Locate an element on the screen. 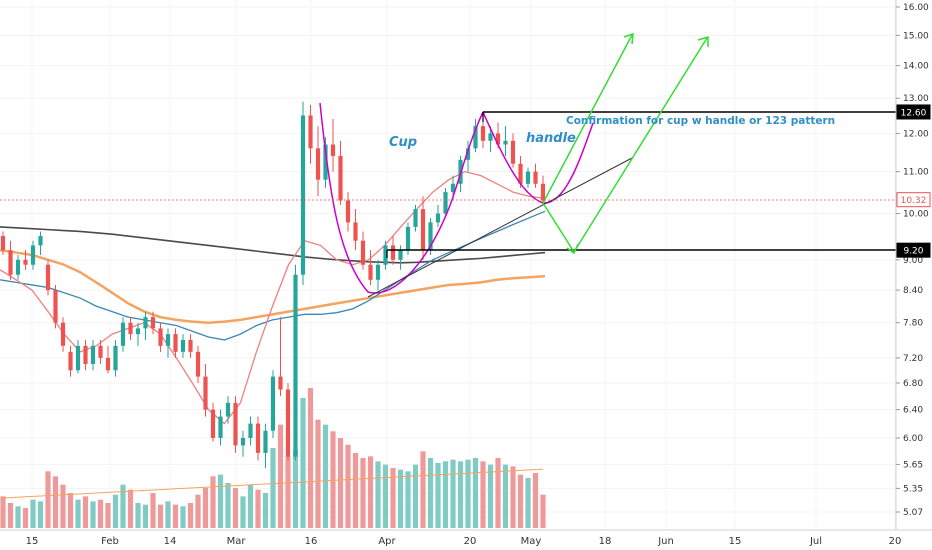 The width and height of the screenshot is (932, 550). time-tick-label: 20 is located at coordinates (470, 541).